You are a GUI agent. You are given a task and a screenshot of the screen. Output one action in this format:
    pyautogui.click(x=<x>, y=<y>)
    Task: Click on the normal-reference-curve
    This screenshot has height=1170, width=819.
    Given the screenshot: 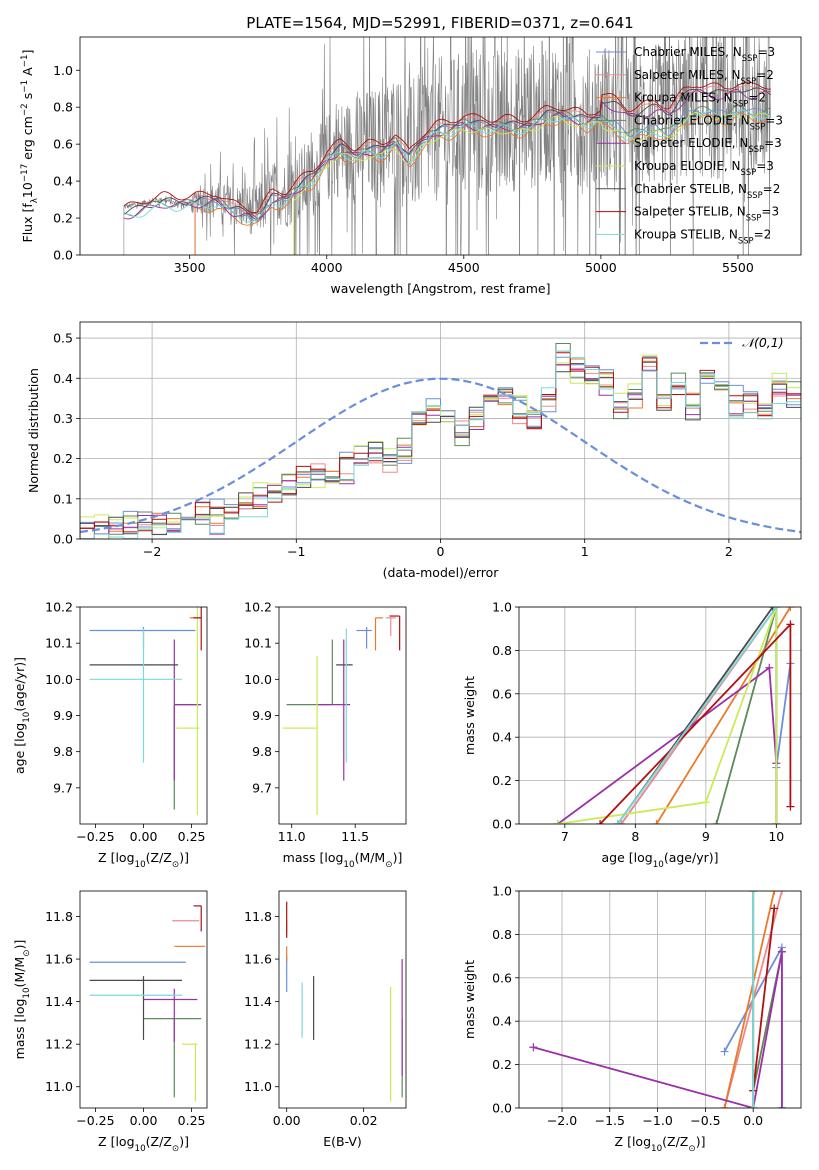 What is the action you would take?
    pyautogui.click(x=440, y=455)
    